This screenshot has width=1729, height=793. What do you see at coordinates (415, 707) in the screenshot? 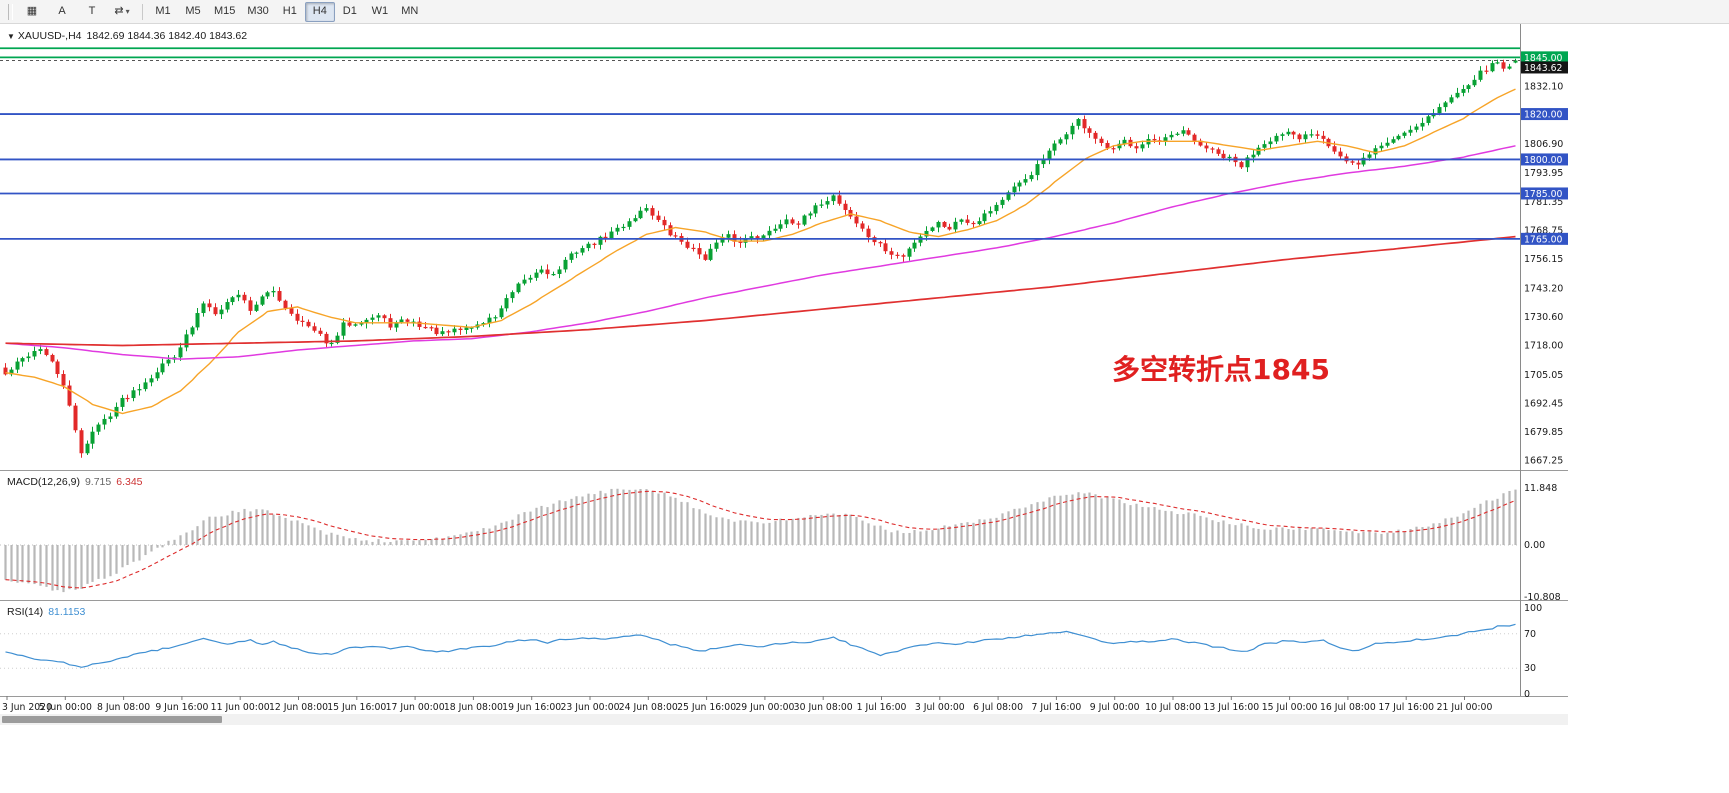
I see `svg-text: 17 Jun 00:00` at bounding box center [415, 707].